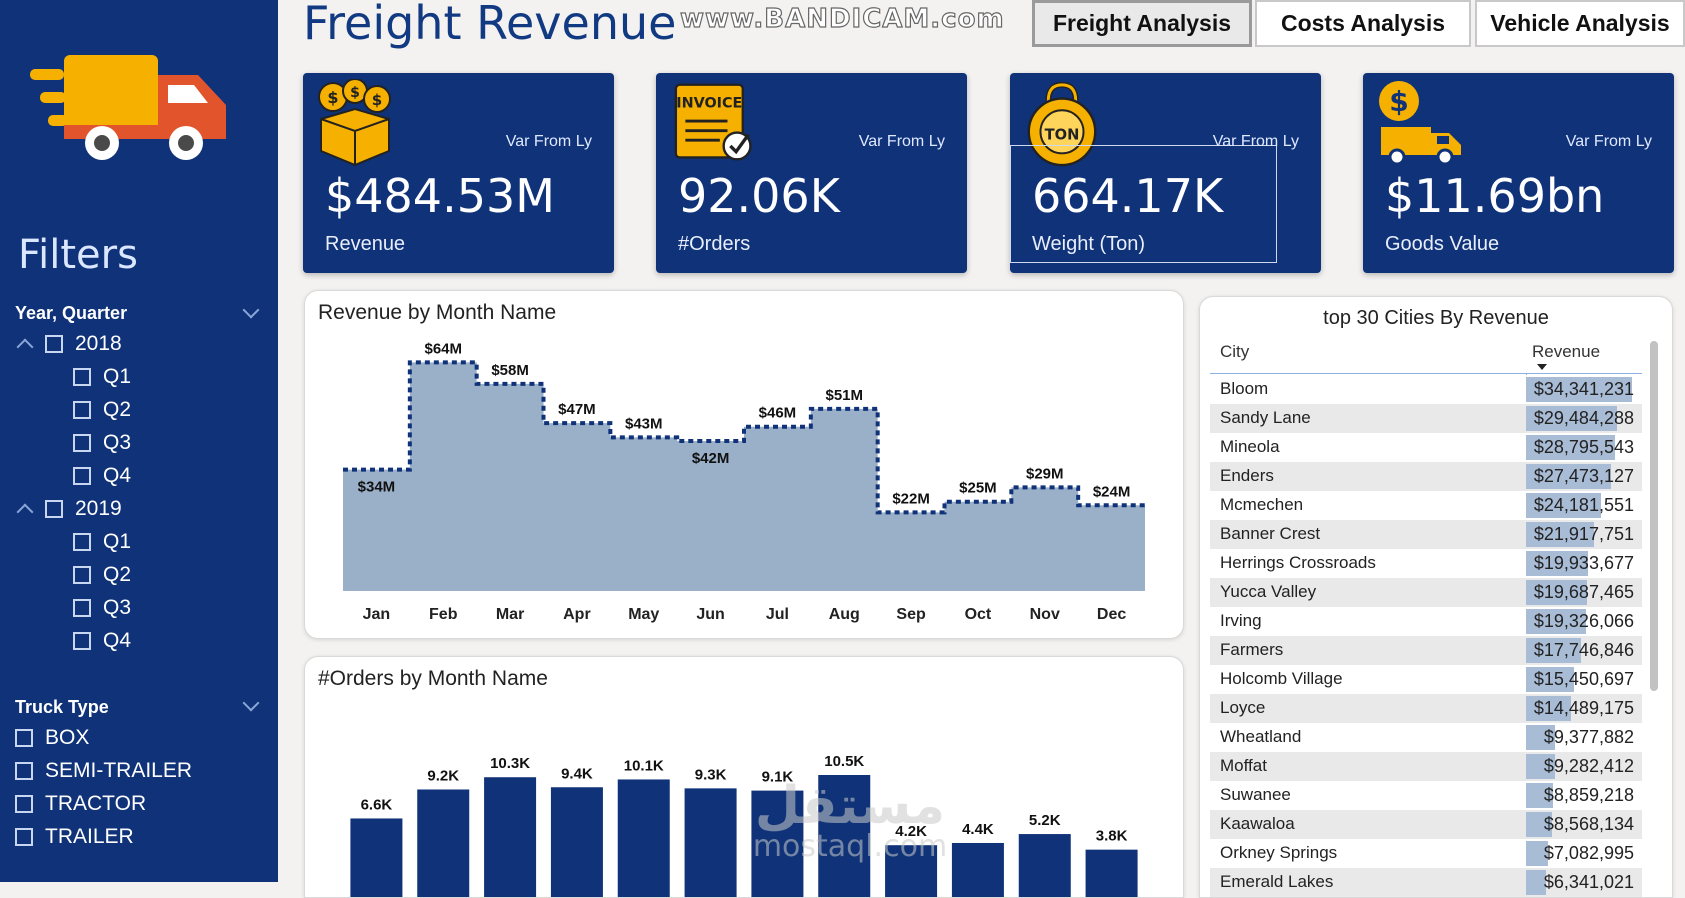  What do you see at coordinates (1426, 708) in the screenshot?
I see `table-row: Loyce $14,489,175` at bounding box center [1426, 708].